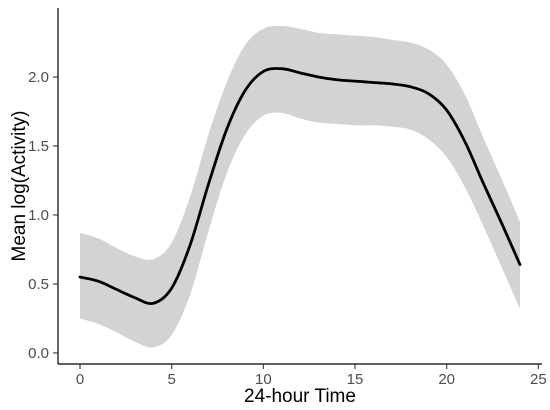 The image size is (550, 410). What do you see at coordinates (538, 379) in the screenshot?
I see `x-tick-label: 25` at bounding box center [538, 379].